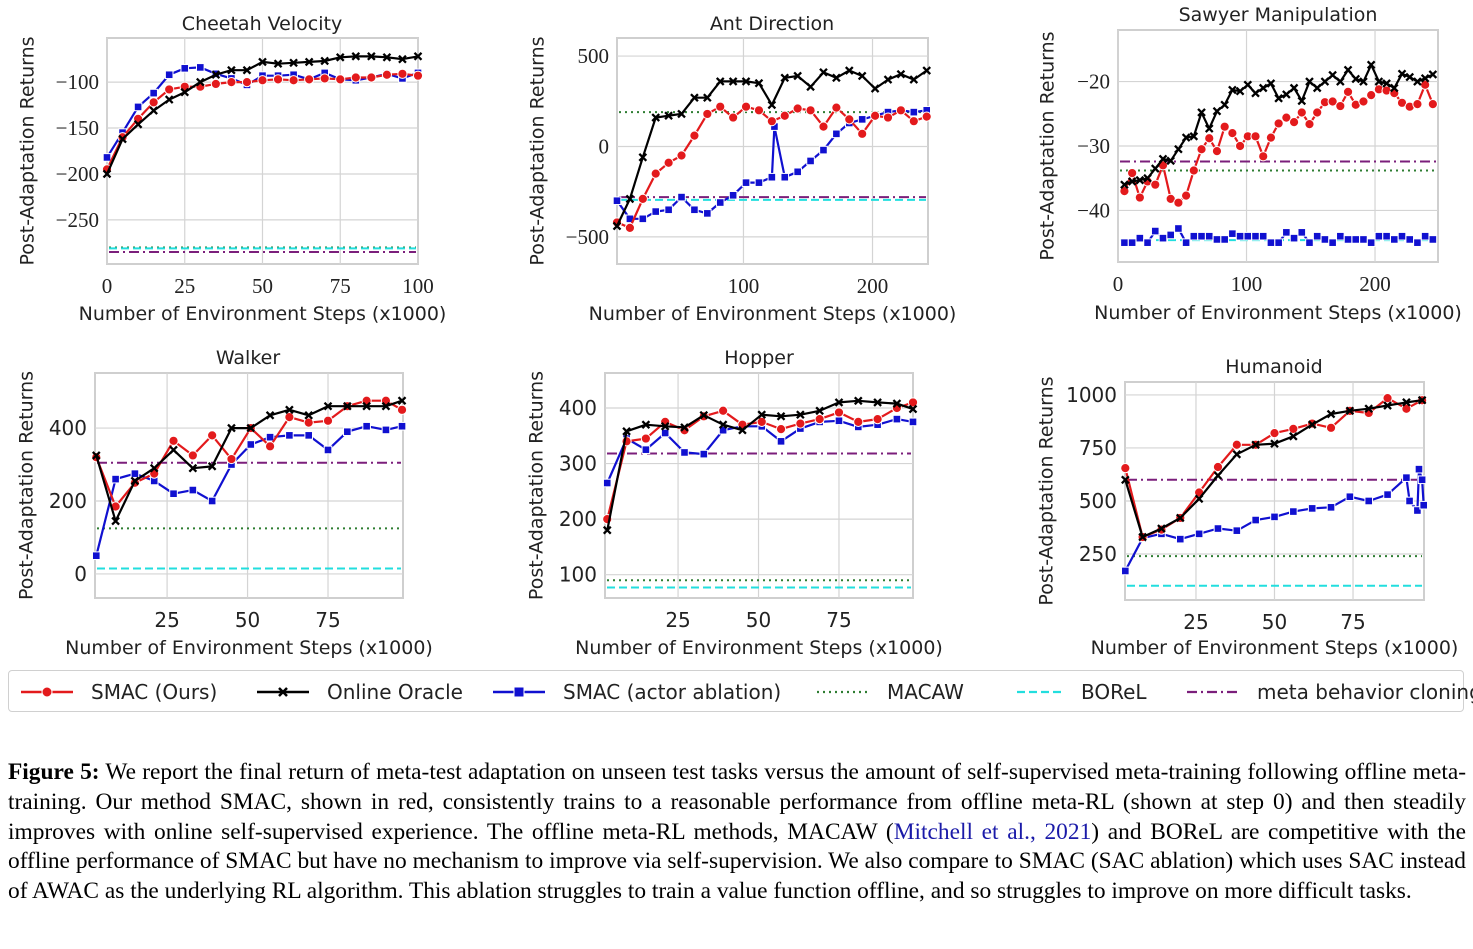 Image resolution: width=1473 pixels, height=949 pixels. Describe the element at coordinates (594, 56) in the screenshot. I see `y-tick-label: 500` at that location.